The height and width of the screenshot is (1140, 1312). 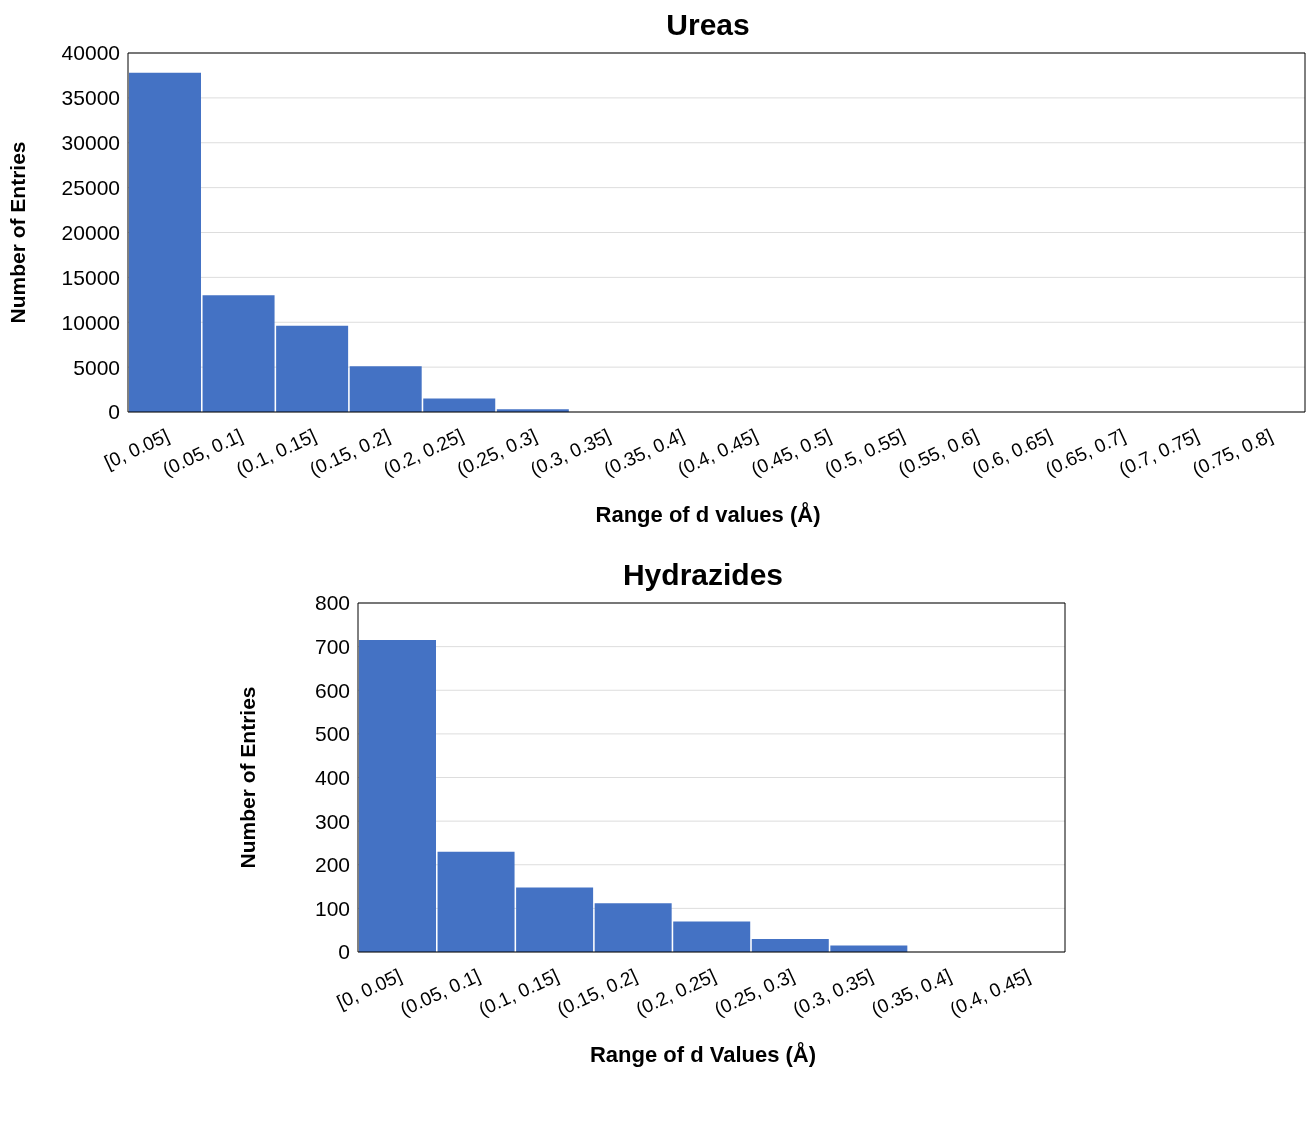 What do you see at coordinates (332, 647) in the screenshot?
I see `y-tick-label: 700` at bounding box center [332, 647].